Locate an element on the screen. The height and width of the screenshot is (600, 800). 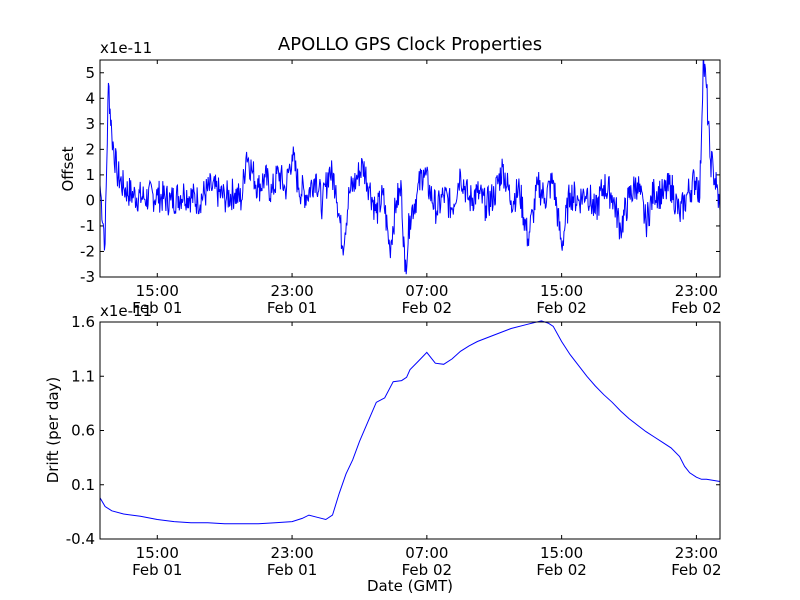
y-tick-label: -2 is located at coordinates (87, 251).